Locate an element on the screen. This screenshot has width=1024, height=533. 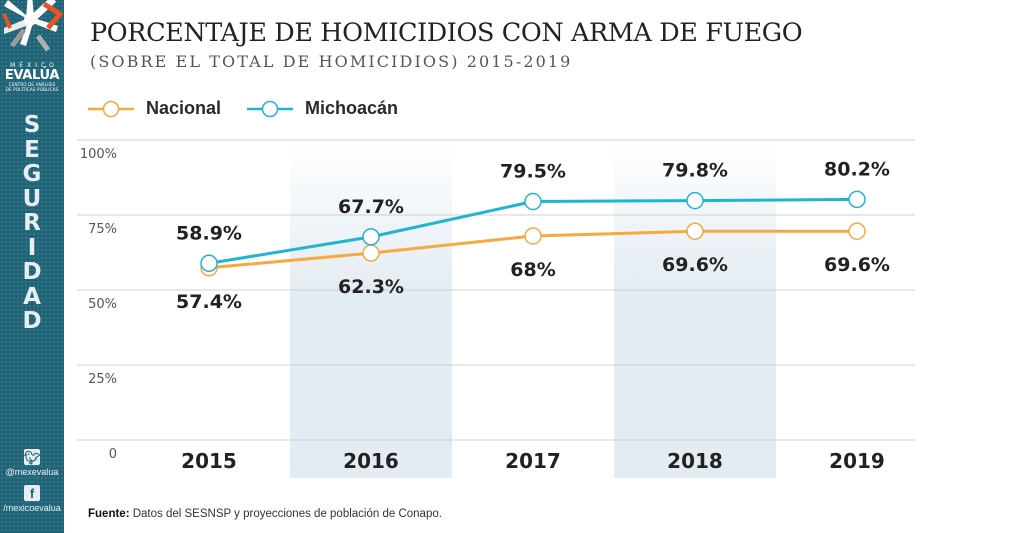
section-letter: R is located at coordinates (32, 223).